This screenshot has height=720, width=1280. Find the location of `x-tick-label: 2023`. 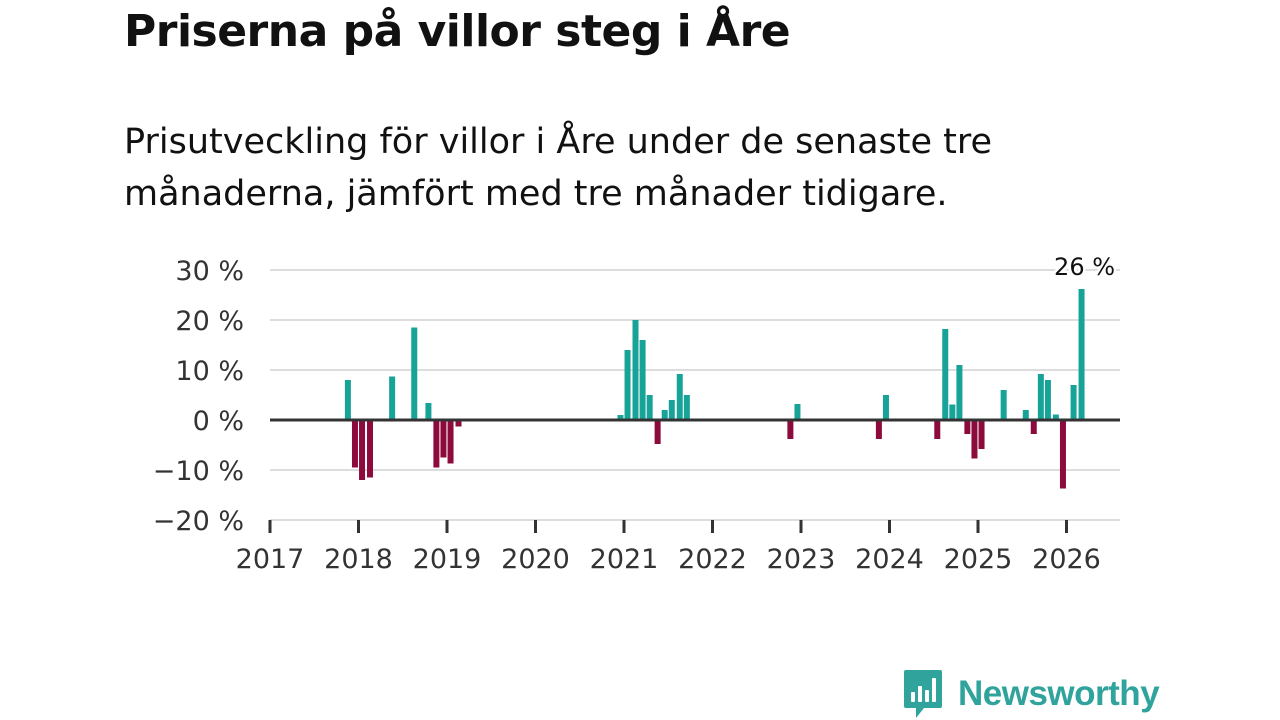

x-tick-label: 2023 is located at coordinates (801, 559).